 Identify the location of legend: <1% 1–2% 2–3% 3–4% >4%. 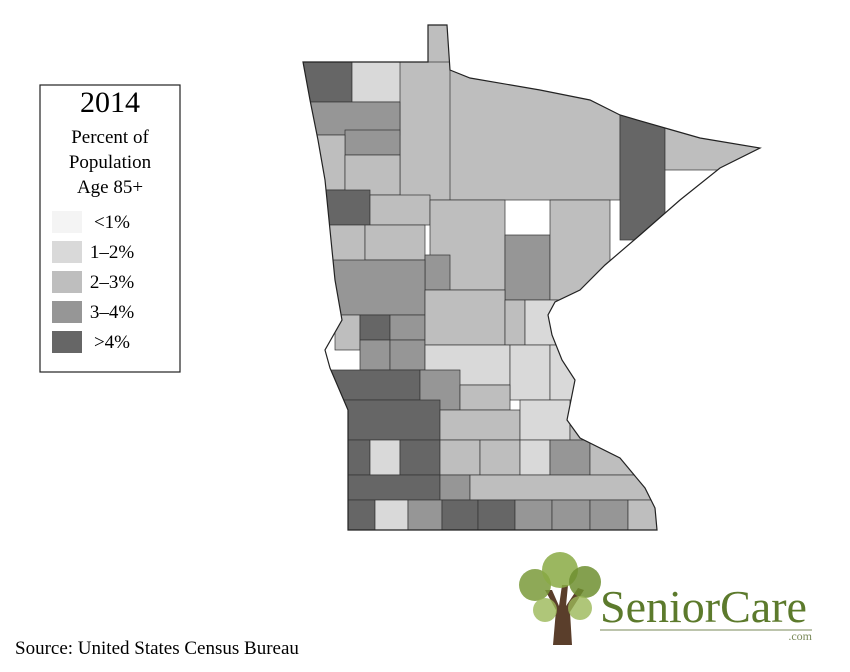
(93, 282).